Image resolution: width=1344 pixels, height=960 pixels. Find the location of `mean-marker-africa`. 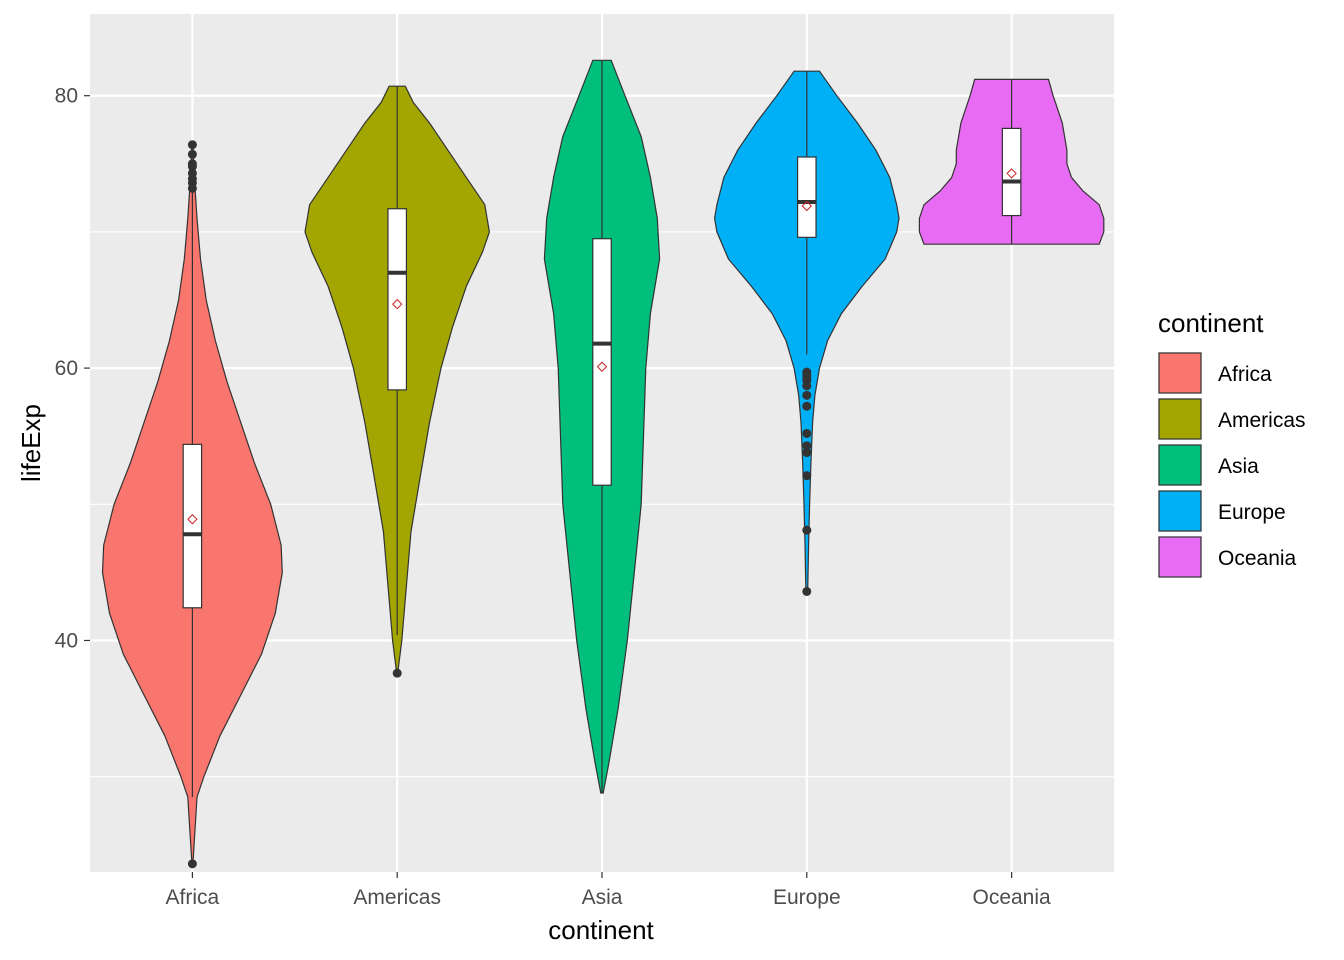

mean-marker-africa is located at coordinates (192, 519).